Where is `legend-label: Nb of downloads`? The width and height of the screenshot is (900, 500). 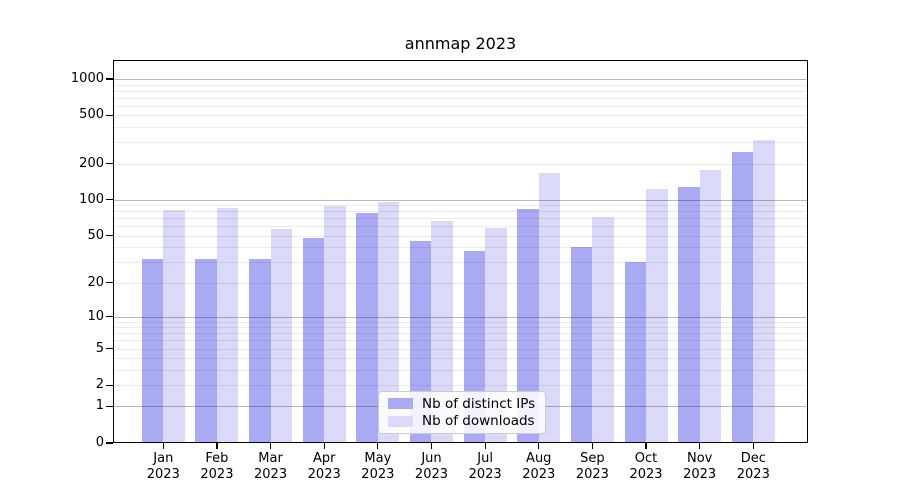
legend-label: Nb of downloads is located at coordinates (478, 421).